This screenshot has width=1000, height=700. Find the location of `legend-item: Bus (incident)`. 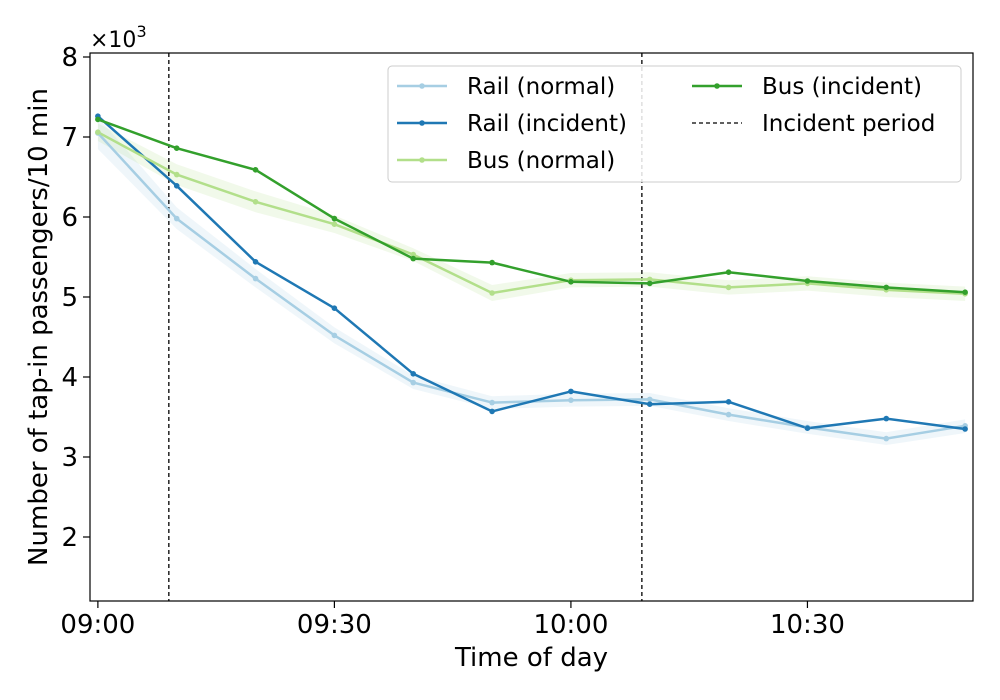

legend-item: Bus (incident) is located at coordinates (807, 87).